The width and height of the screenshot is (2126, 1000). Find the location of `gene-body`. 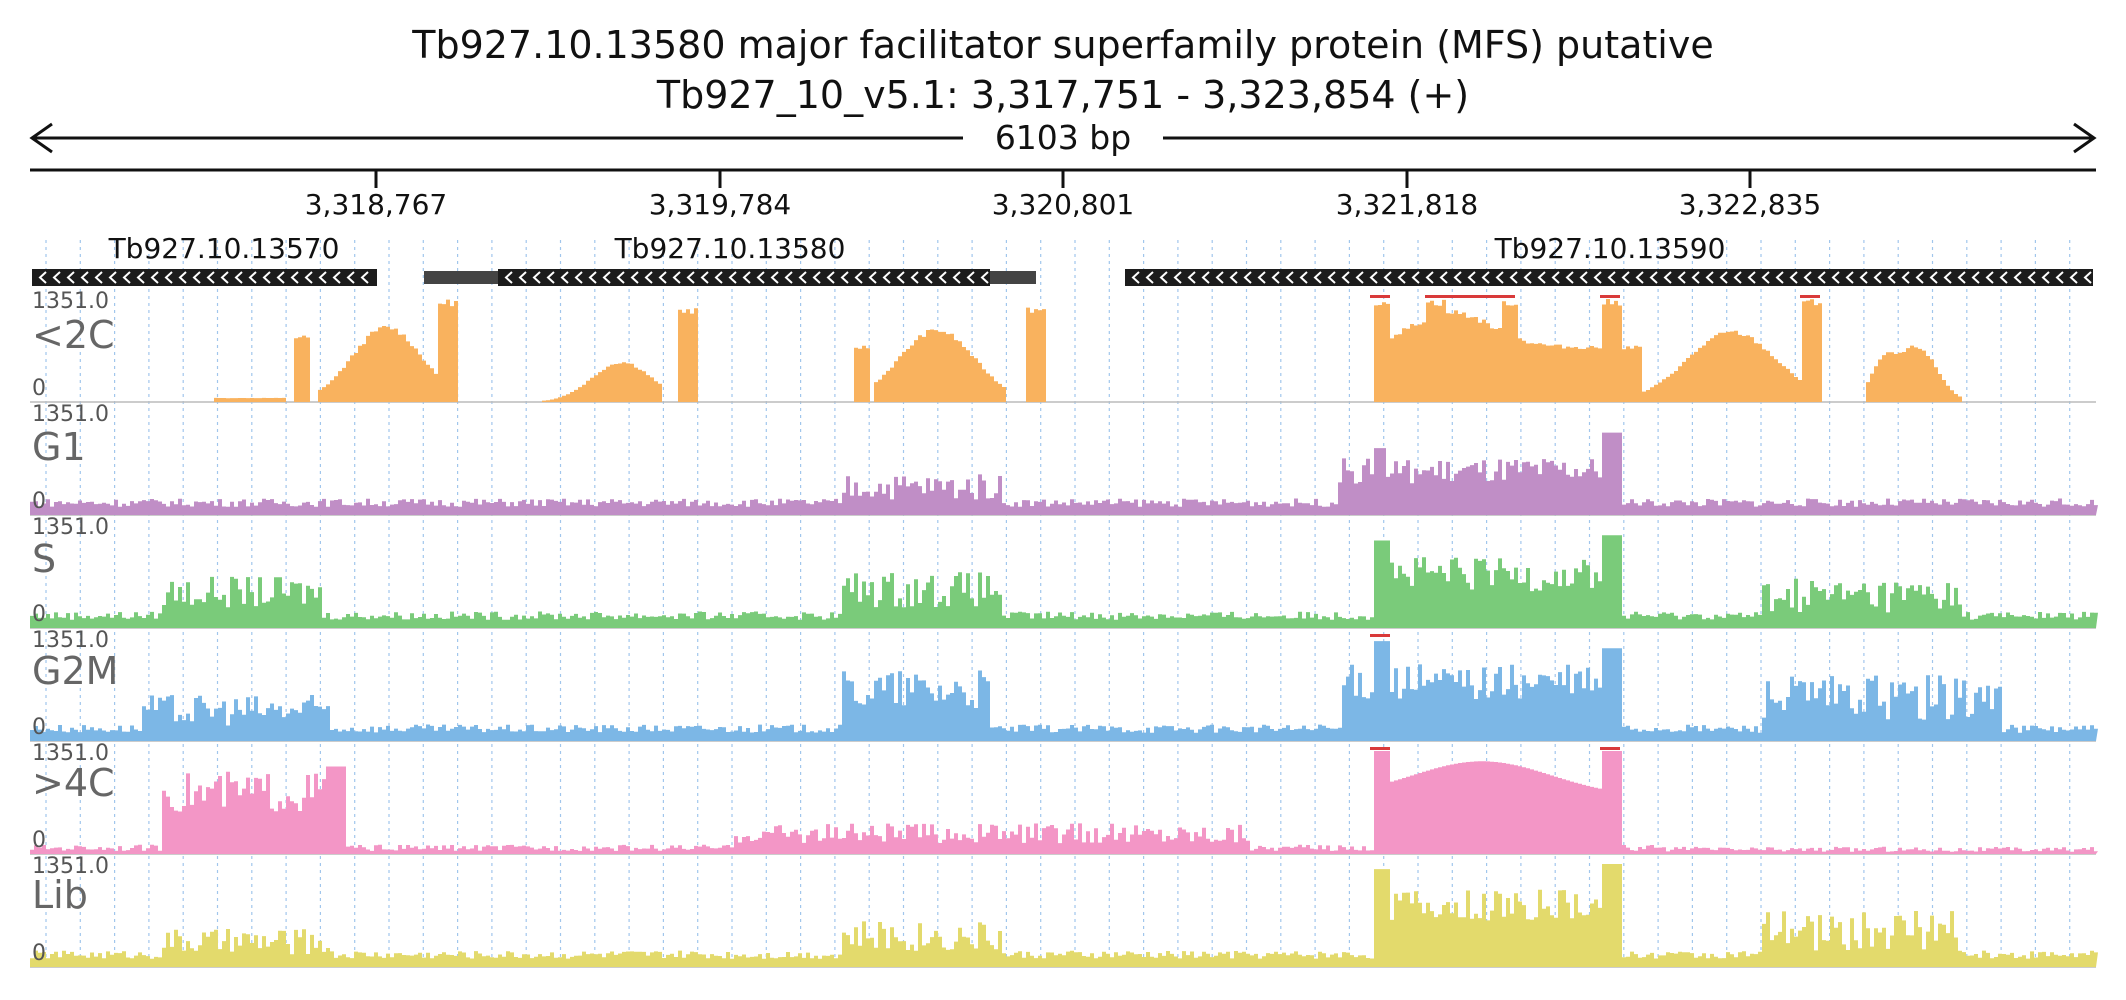

gene-body is located at coordinates (204, 277).